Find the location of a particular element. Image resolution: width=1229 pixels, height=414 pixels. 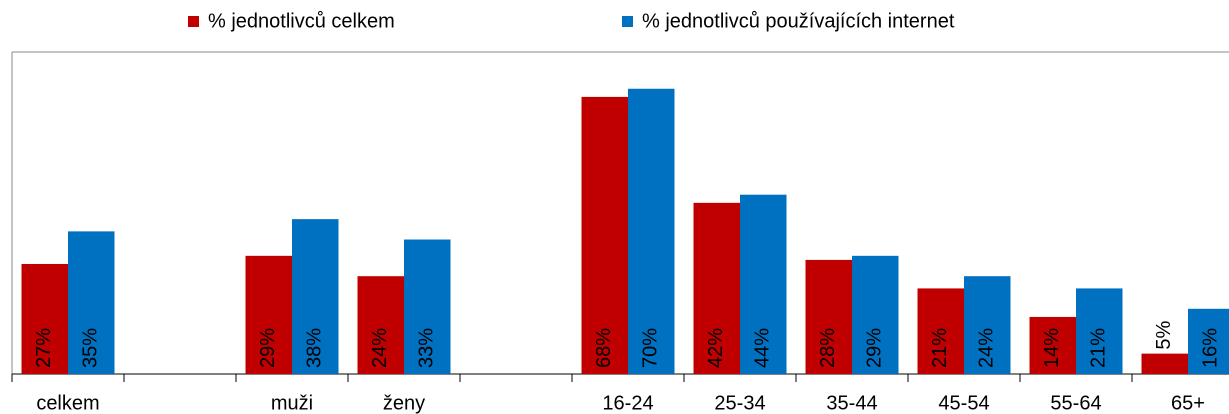

data-label: 68% is located at coordinates (604, 348).